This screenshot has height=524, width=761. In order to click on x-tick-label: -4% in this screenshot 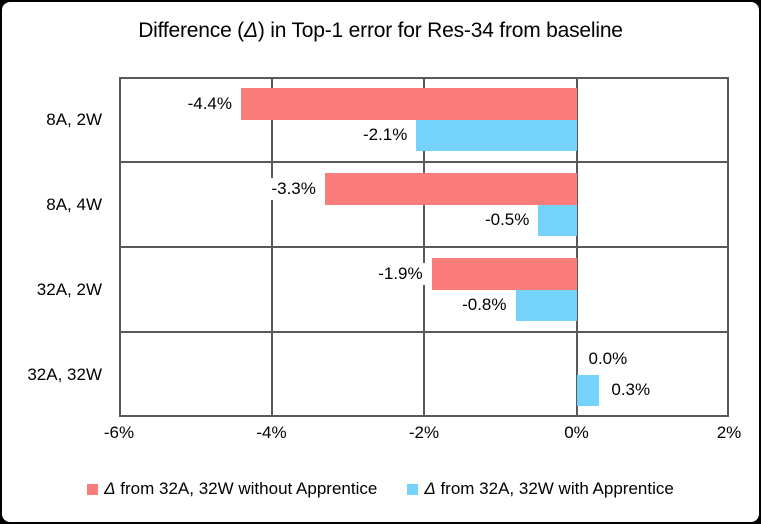, I will do `click(271, 432)`.